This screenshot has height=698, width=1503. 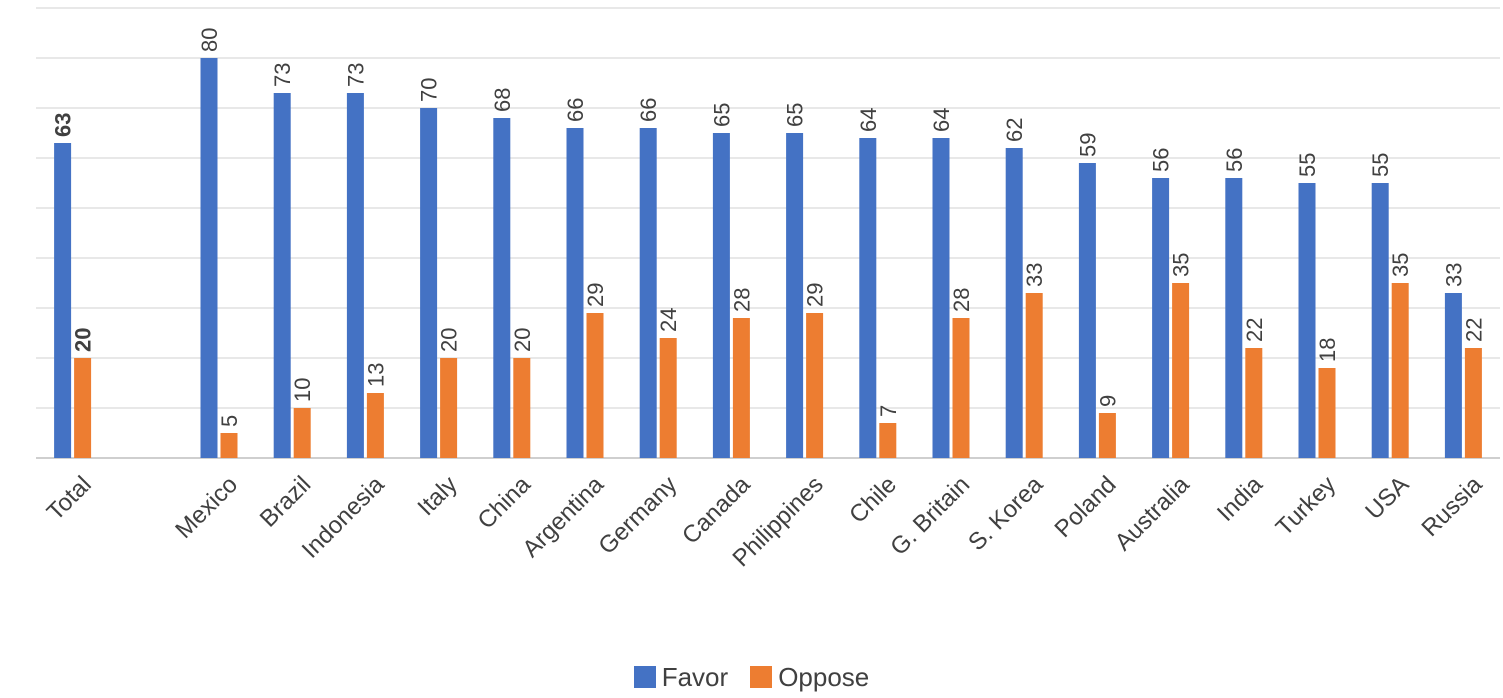 I want to click on x-tick-label-brazil: Brazil, so click(x=286, y=502).